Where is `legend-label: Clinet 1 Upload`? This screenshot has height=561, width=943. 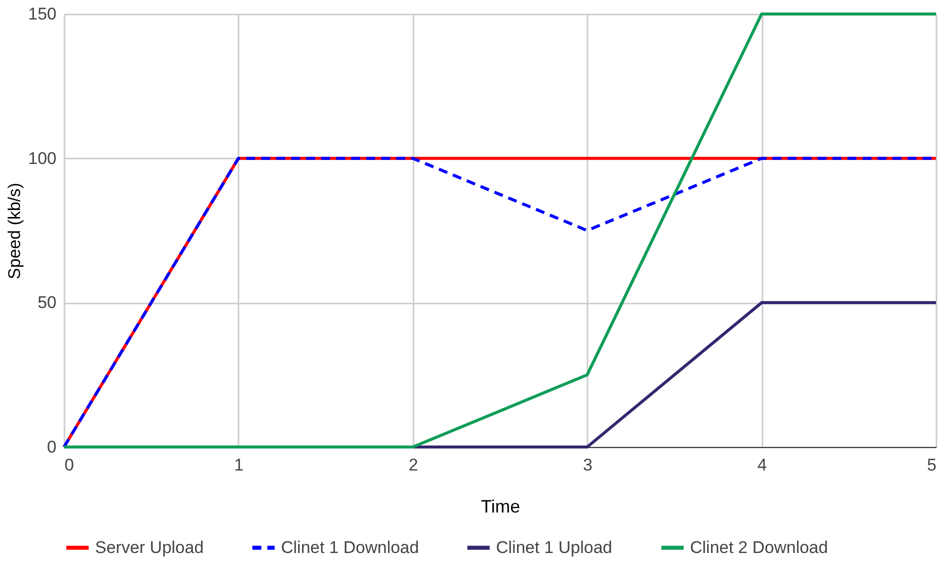
legend-label: Clinet 1 Upload is located at coordinates (554, 547).